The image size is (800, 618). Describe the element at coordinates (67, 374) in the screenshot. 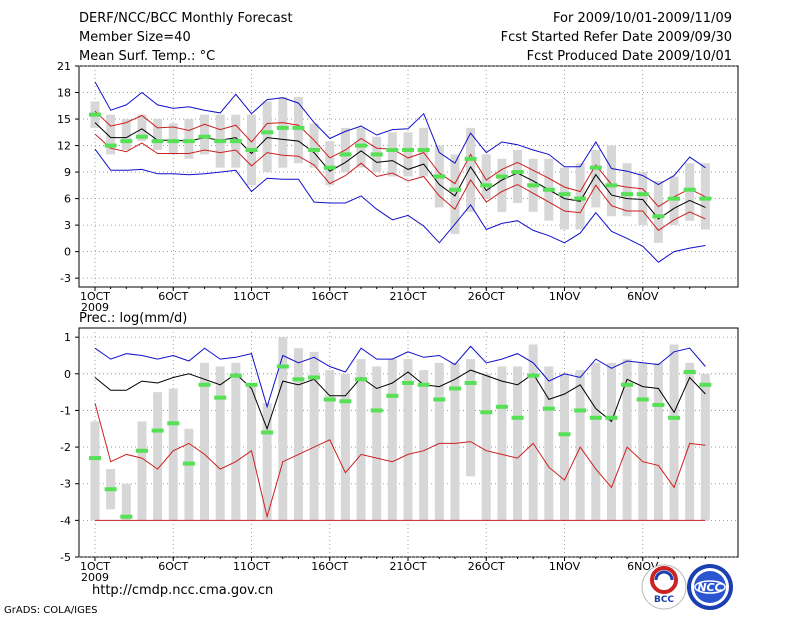

I see `y-tick-label: 0` at that location.